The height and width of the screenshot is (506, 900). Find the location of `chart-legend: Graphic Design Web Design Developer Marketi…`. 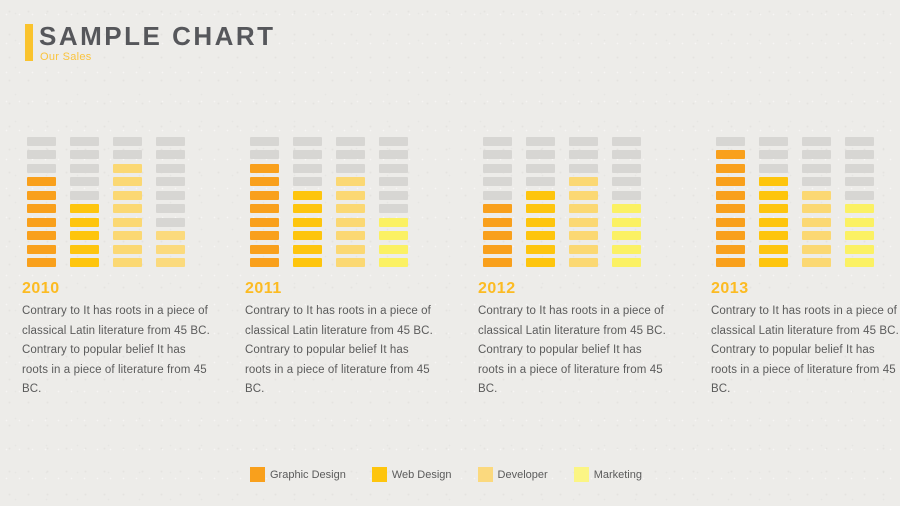

chart-legend: Graphic Design Web Design Developer Marketi… is located at coordinates (446, 474).